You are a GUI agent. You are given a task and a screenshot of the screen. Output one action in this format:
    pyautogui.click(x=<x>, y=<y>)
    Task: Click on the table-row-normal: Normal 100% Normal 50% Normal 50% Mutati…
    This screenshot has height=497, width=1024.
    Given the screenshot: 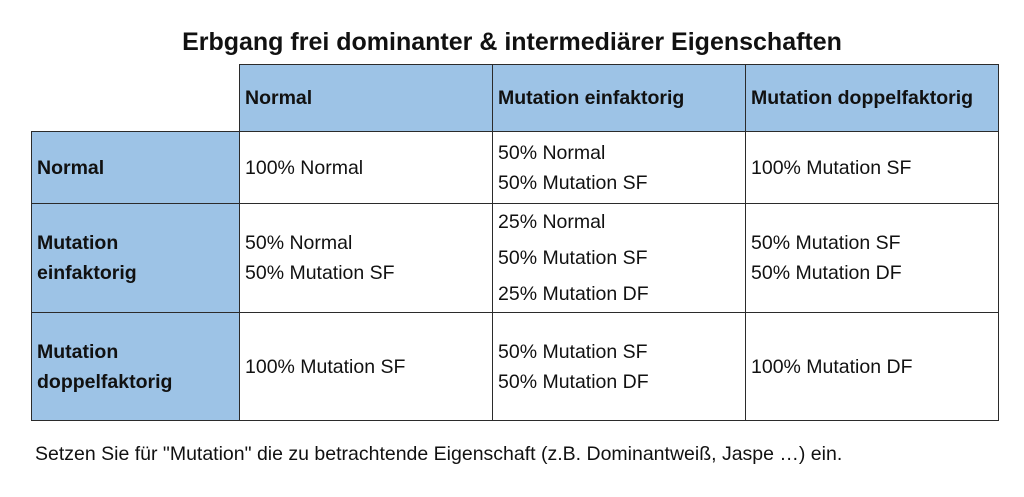 What is the action you would take?
    pyautogui.click(x=515, y=167)
    